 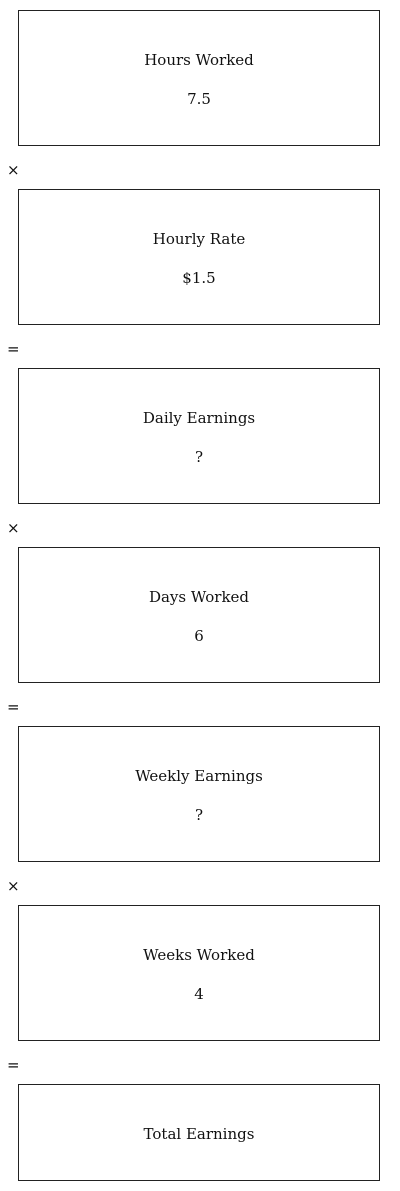 What do you see at coordinates (199, 615) in the screenshot?
I see `step-box-days-worked: Days Worked 6` at bounding box center [199, 615].